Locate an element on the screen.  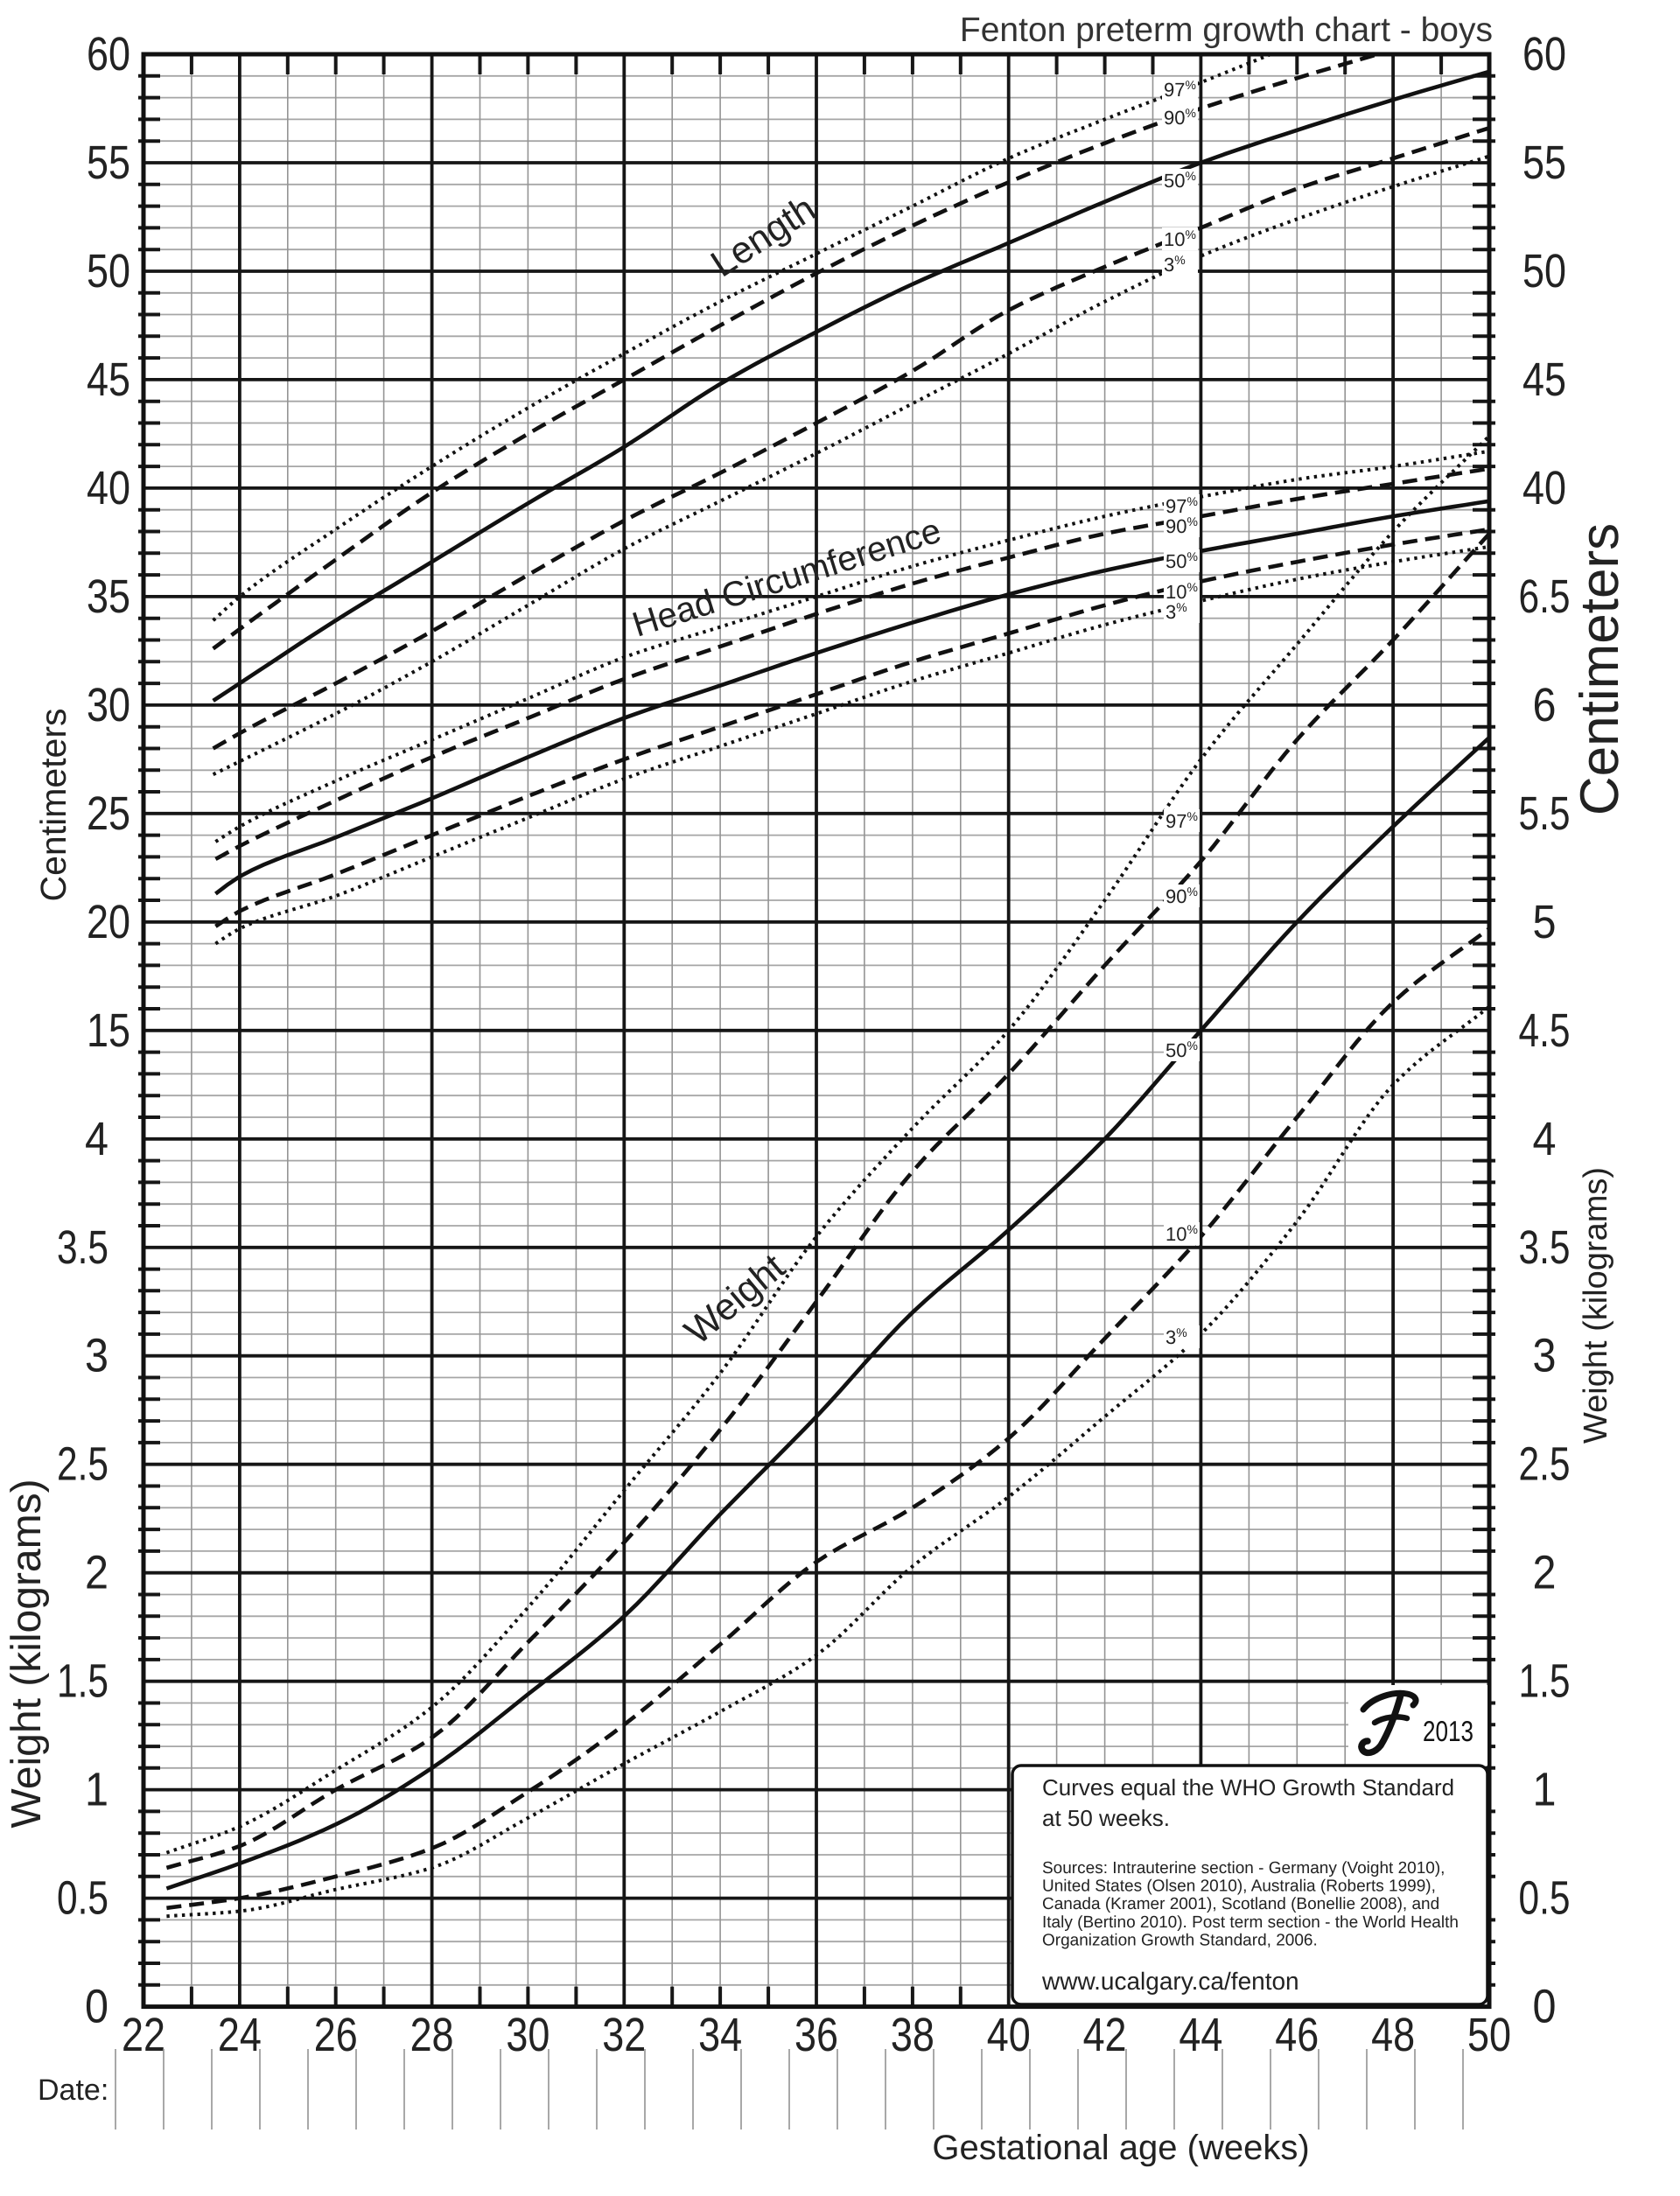
svg-text: 28 is located at coordinates (432, 2035).